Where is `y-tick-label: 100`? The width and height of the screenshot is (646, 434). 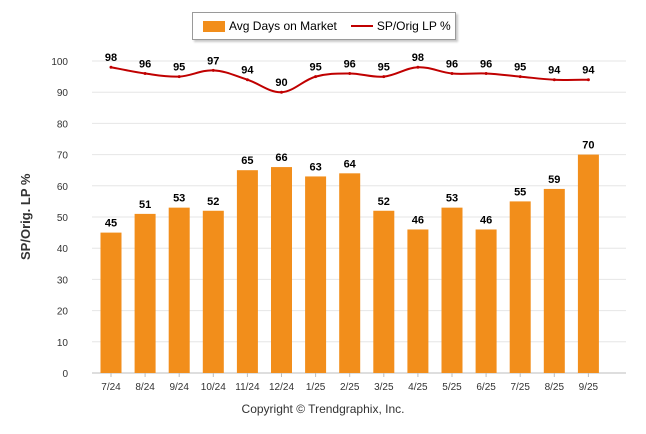
y-tick-label: 100 is located at coordinates (59, 62).